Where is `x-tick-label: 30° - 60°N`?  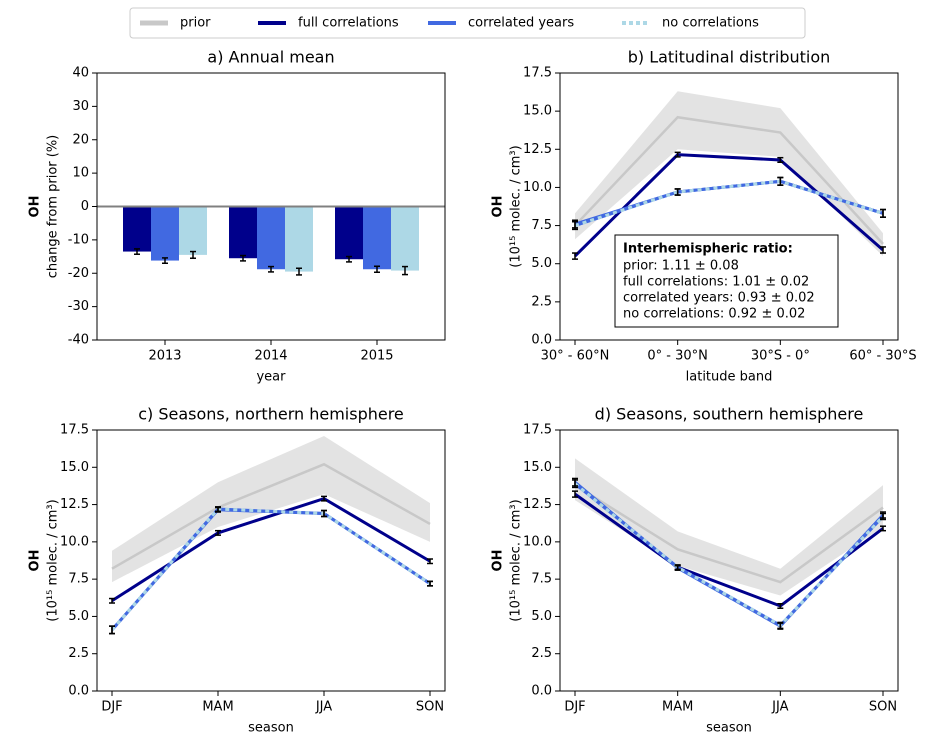
x-tick-label: 30° - 60°N is located at coordinates (575, 356).